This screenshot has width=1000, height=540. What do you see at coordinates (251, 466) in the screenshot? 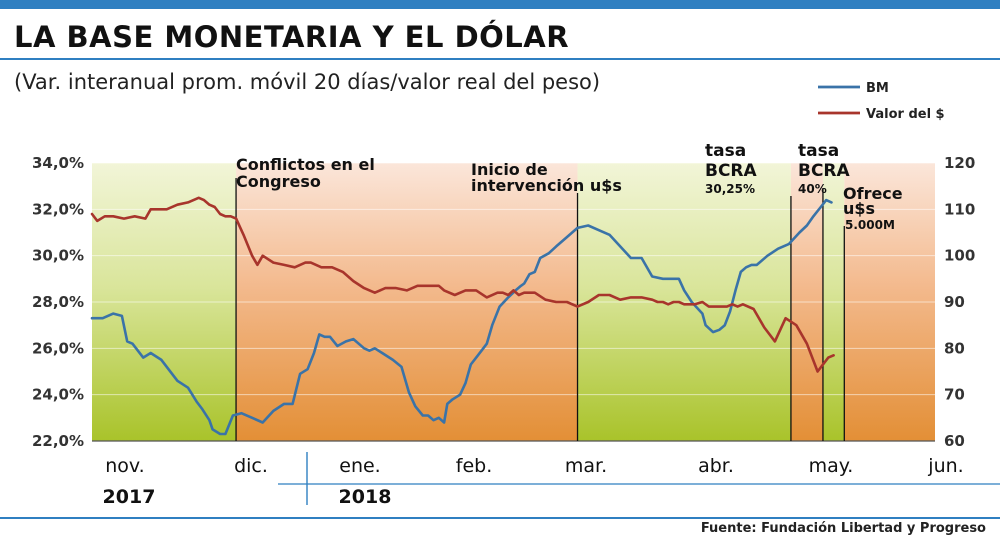
I see `x-tick-label: dic.` at bounding box center [251, 466].